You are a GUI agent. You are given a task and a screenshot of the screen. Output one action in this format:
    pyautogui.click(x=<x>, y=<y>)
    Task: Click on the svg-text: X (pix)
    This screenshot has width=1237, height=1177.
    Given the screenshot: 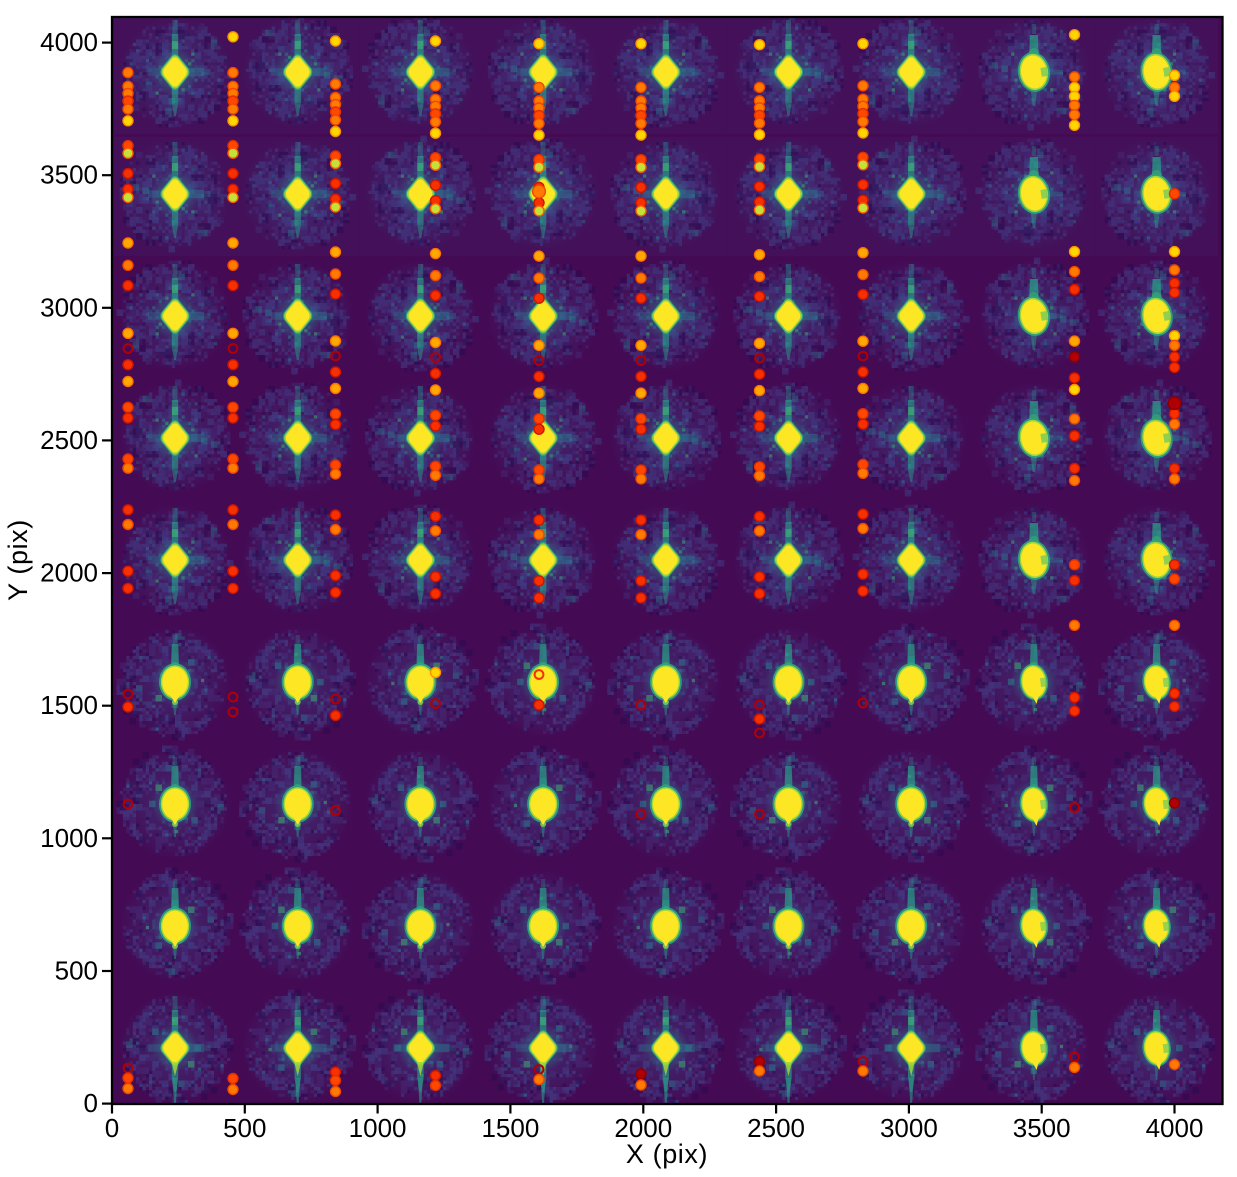 What is the action you would take?
    pyautogui.click(x=667, y=1154)
    